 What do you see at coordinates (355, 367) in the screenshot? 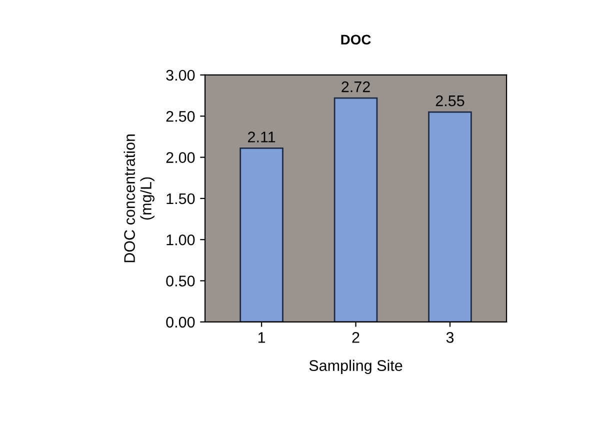
I see `x-axis-title: Sampling Site` at bounding box center [355, 367].